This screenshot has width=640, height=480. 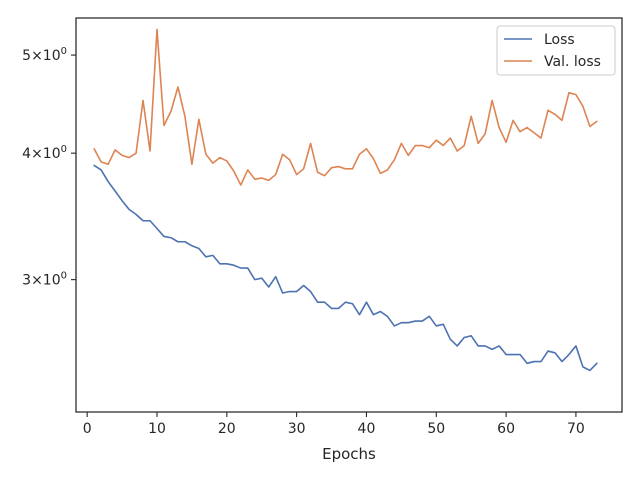 What do you see at coordinates (576, 429) in the screenshot?
I see `x-tick-label: 70` at bounding box center [576, 429].